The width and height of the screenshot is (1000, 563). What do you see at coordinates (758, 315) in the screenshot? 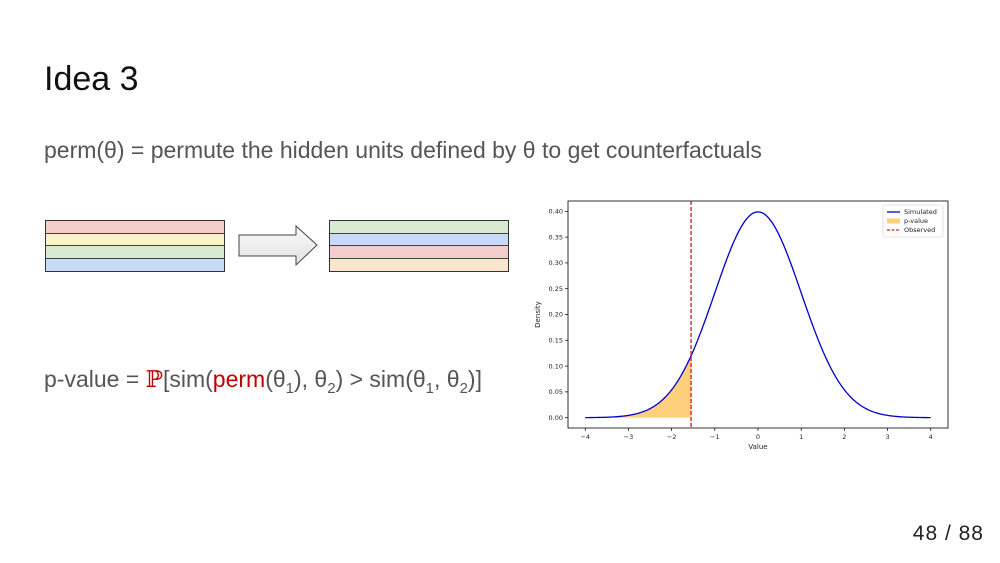
I see `simulated-density-line` at bounding box center [758, 315].